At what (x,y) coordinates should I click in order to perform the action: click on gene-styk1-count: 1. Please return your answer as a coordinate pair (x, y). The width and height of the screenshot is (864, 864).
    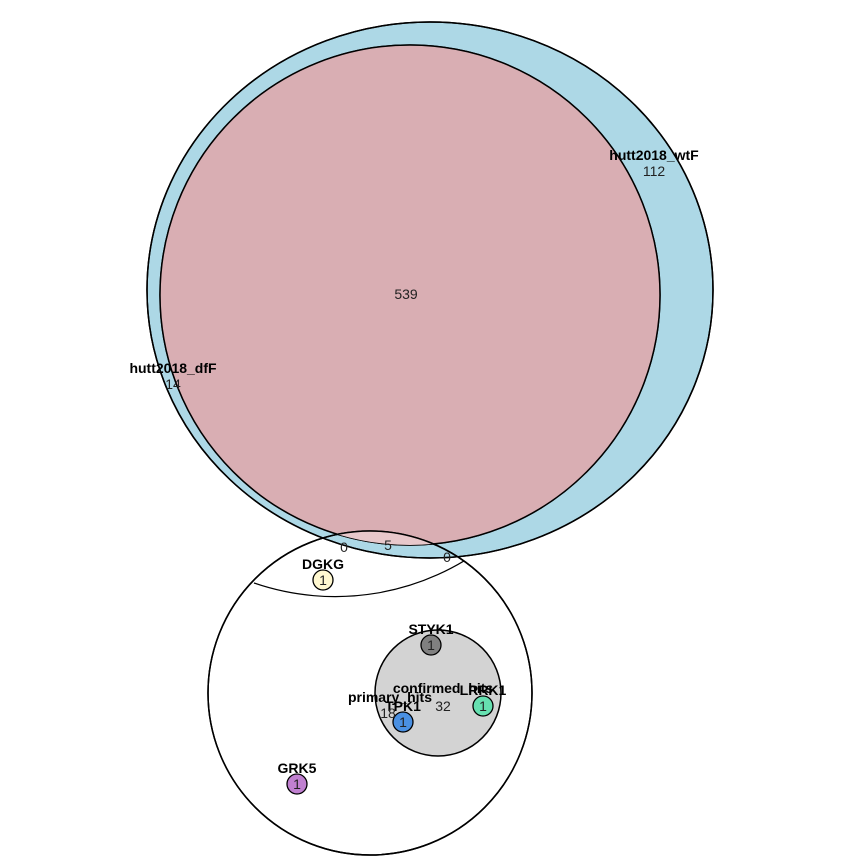
    Looking at the image, I should click on (431, 645).